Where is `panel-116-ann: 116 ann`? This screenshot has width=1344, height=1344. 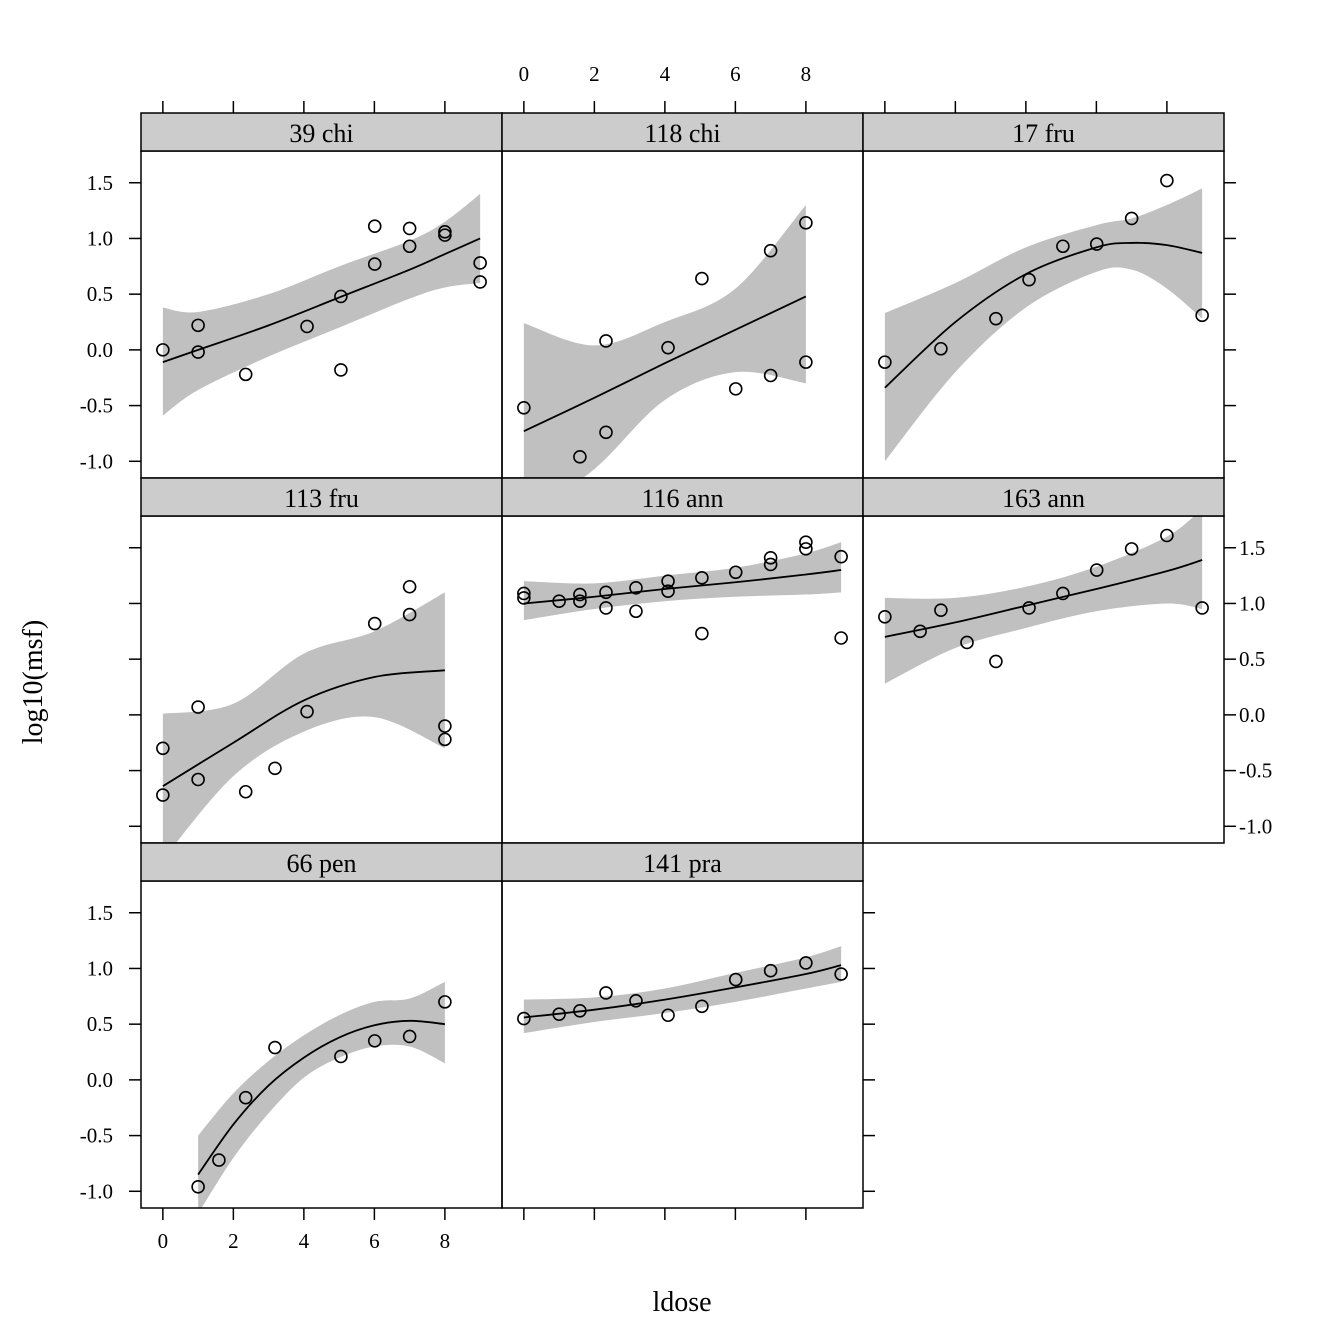
panel-116-ann: 116 ann is located at coordinates (682, 660).